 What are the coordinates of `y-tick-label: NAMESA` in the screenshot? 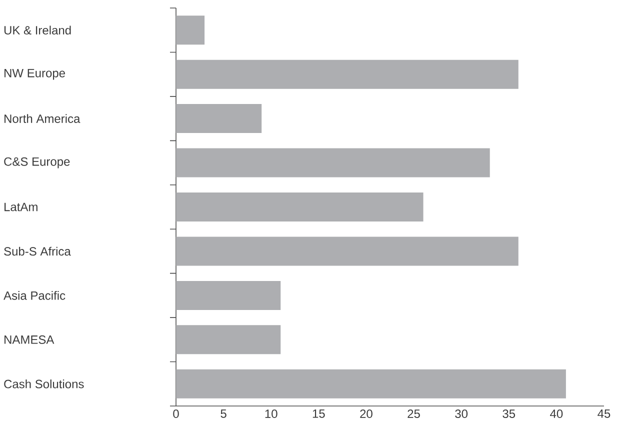 It's located at (29, 339).